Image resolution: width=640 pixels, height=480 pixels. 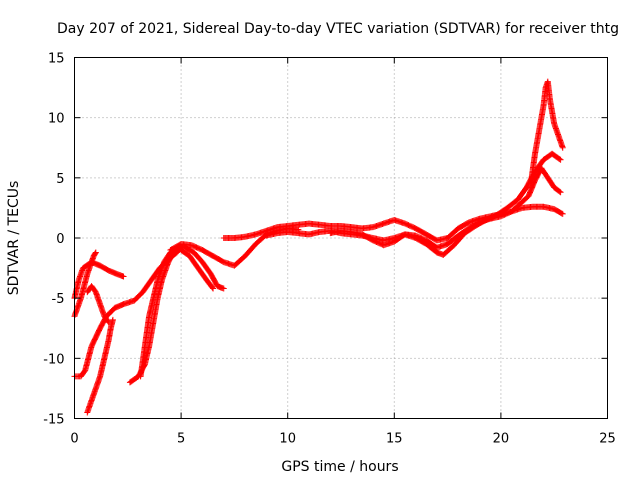 I want to click on x-axis-label: GPS time / hours, so click(x=339, y=467).